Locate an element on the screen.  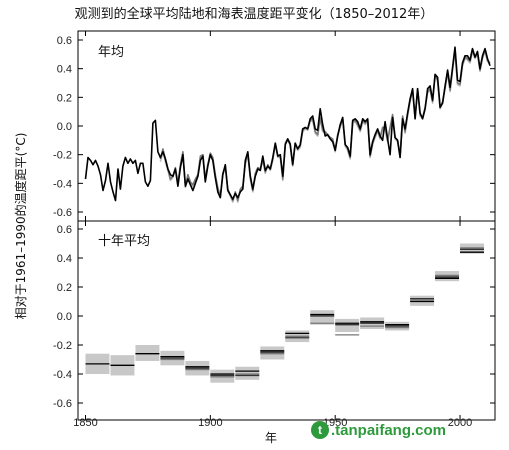
y-axis-label: 相对于1961–1990的温度距平(°C) is located at coordinates (20, 226).